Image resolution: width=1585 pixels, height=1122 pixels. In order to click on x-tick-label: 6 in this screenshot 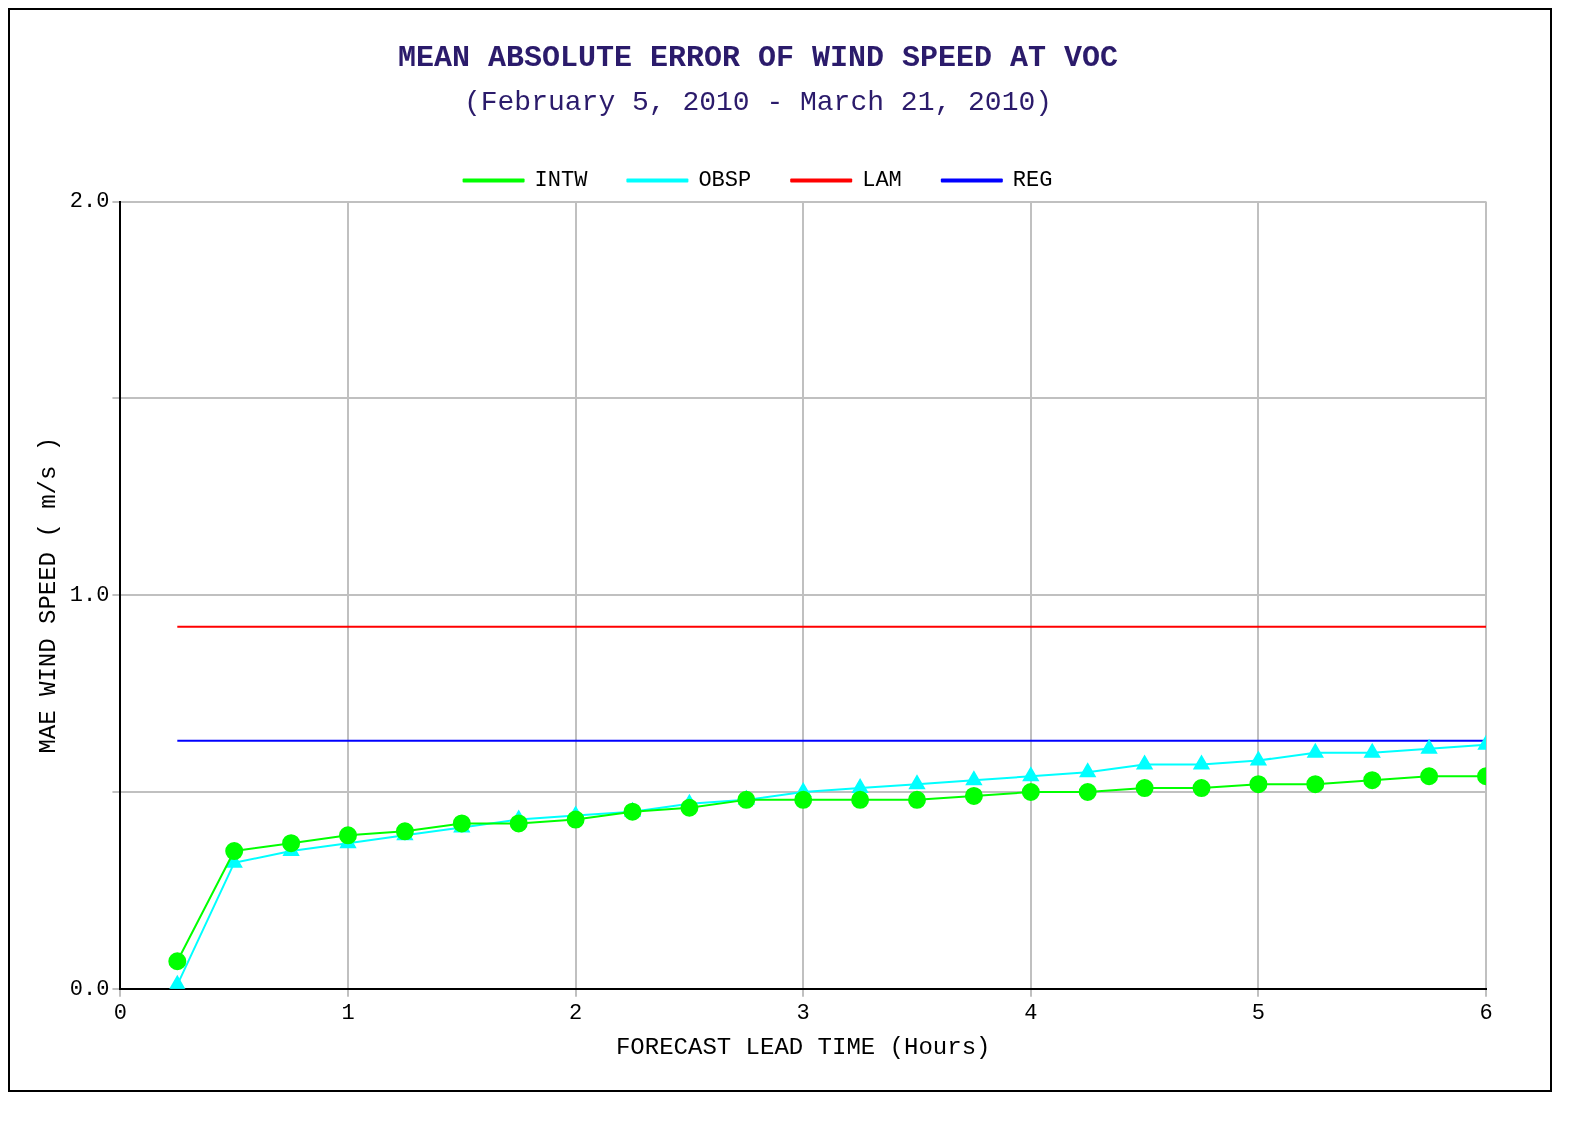, I will do `click(1486, 1013)`.